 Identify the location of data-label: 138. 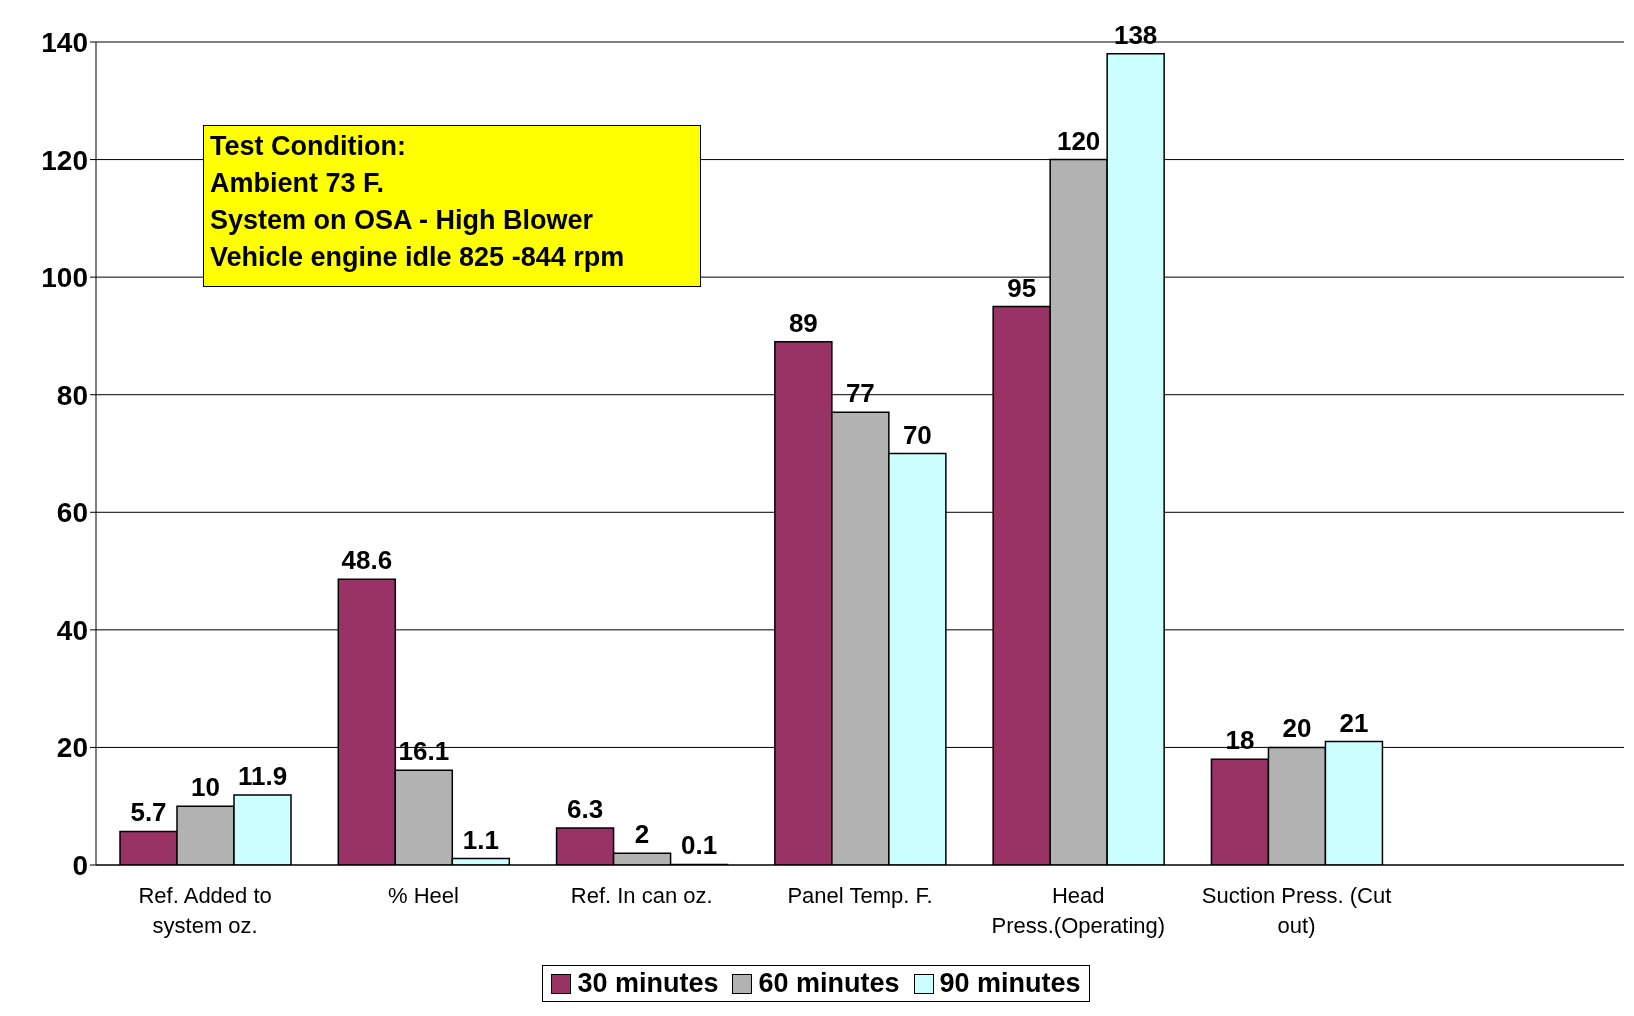
(1135, 34).